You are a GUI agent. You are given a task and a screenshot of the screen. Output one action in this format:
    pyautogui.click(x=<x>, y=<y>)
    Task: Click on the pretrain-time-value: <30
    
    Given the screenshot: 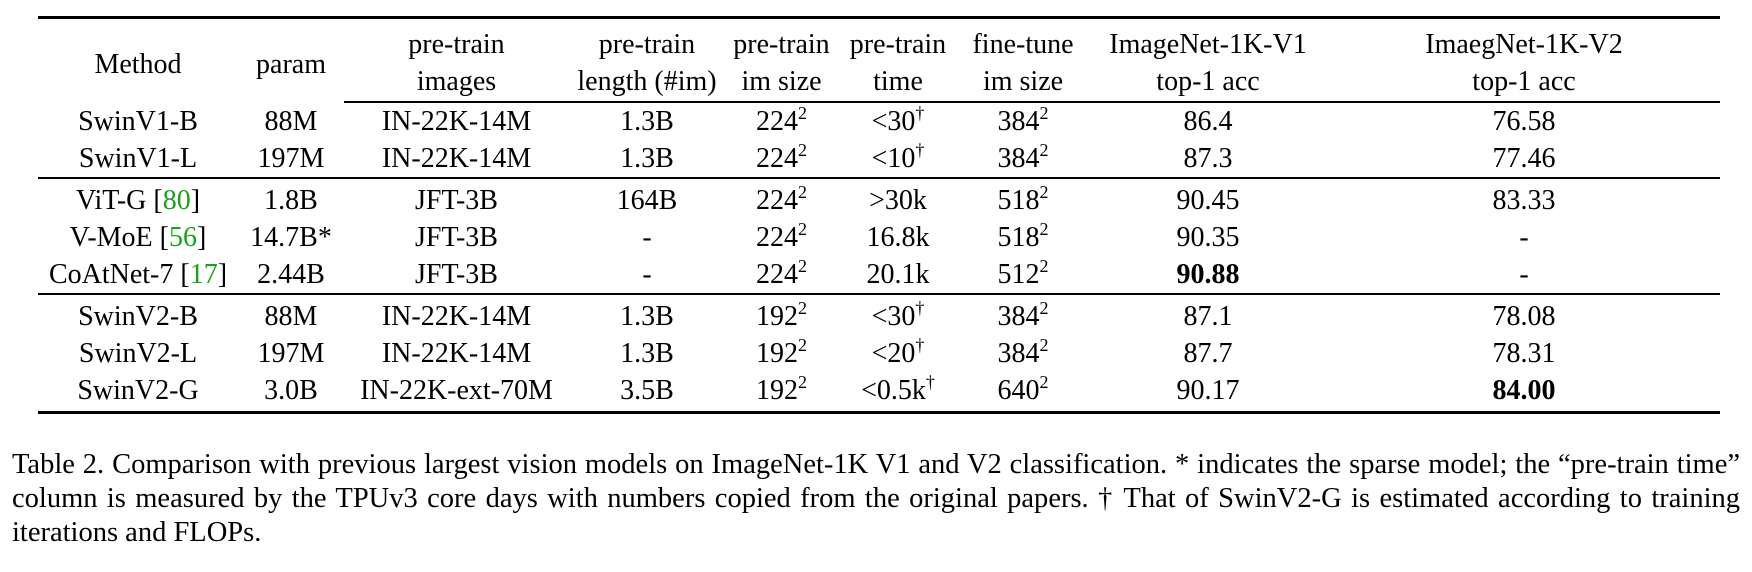 What is the action you would take?
    pyautogui.click(x=893, y=121)
    